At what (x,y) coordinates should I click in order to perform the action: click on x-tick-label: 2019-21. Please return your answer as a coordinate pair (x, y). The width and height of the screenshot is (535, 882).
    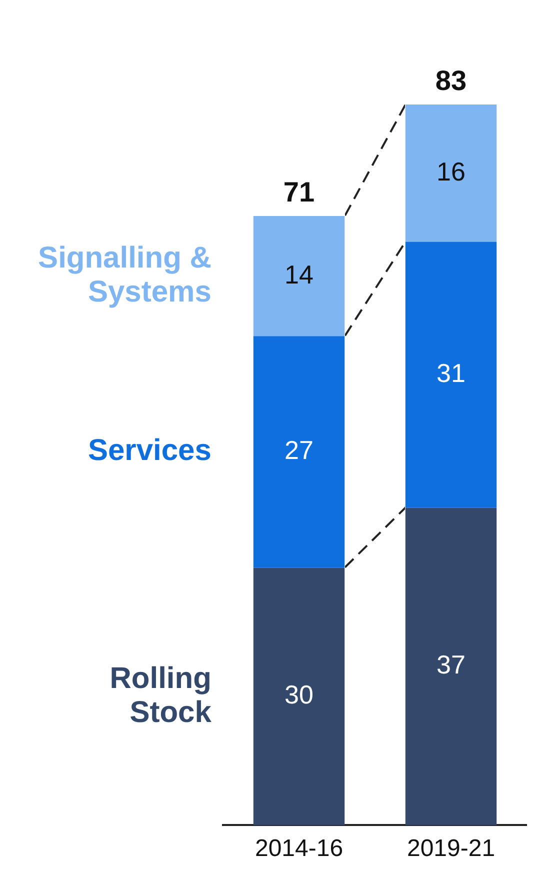
    Looking at the image, I should click on (451, 848).